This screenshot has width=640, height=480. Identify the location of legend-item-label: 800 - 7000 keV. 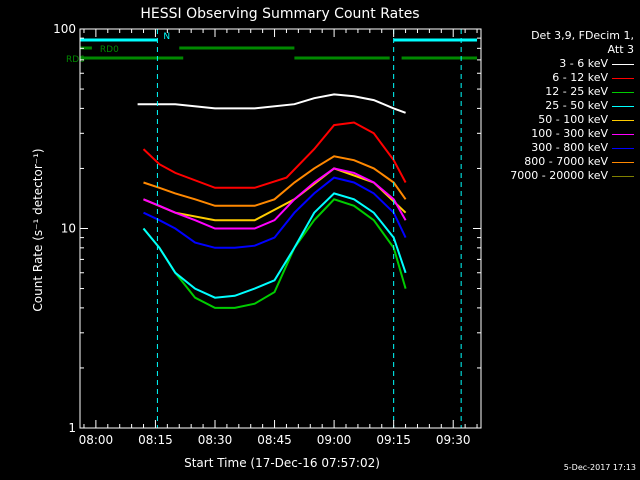
(566, 161).